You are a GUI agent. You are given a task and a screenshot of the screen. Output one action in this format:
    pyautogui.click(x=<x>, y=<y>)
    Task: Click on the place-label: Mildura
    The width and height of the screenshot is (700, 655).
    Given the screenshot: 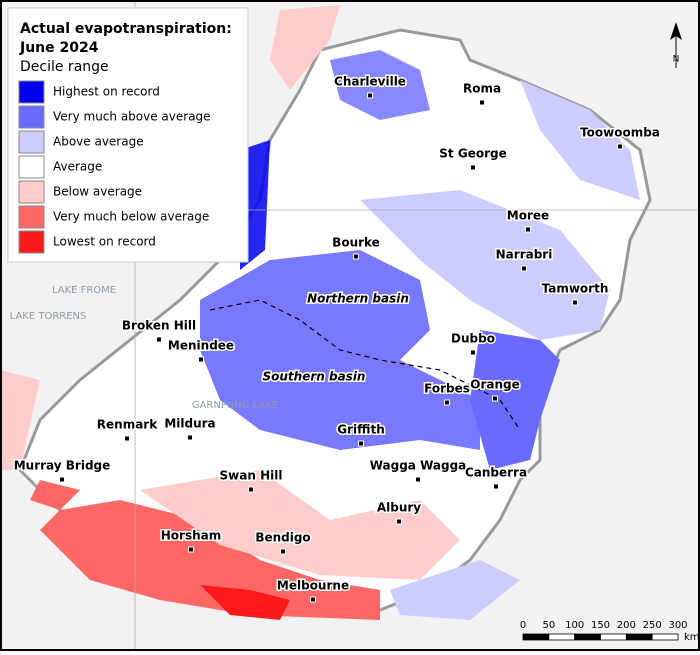 What is the action you would take?
    pyautogui.click(x=189, y=424)
    